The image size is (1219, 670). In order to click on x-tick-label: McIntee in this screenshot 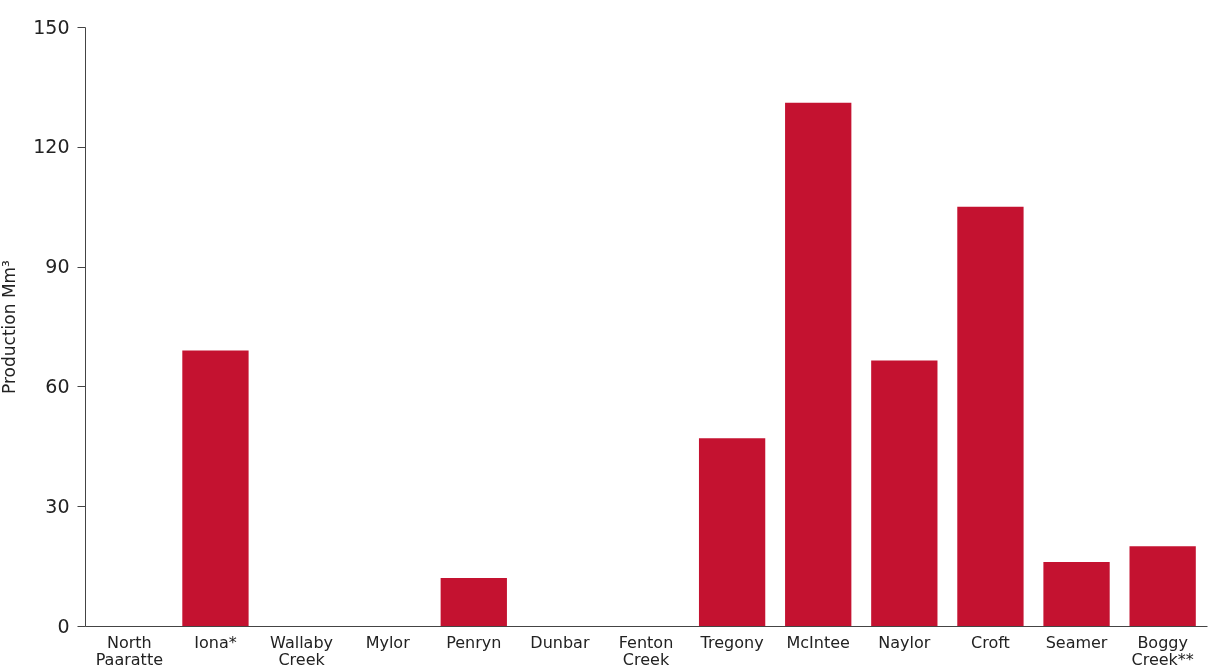, I will do `click(818, 642)`.